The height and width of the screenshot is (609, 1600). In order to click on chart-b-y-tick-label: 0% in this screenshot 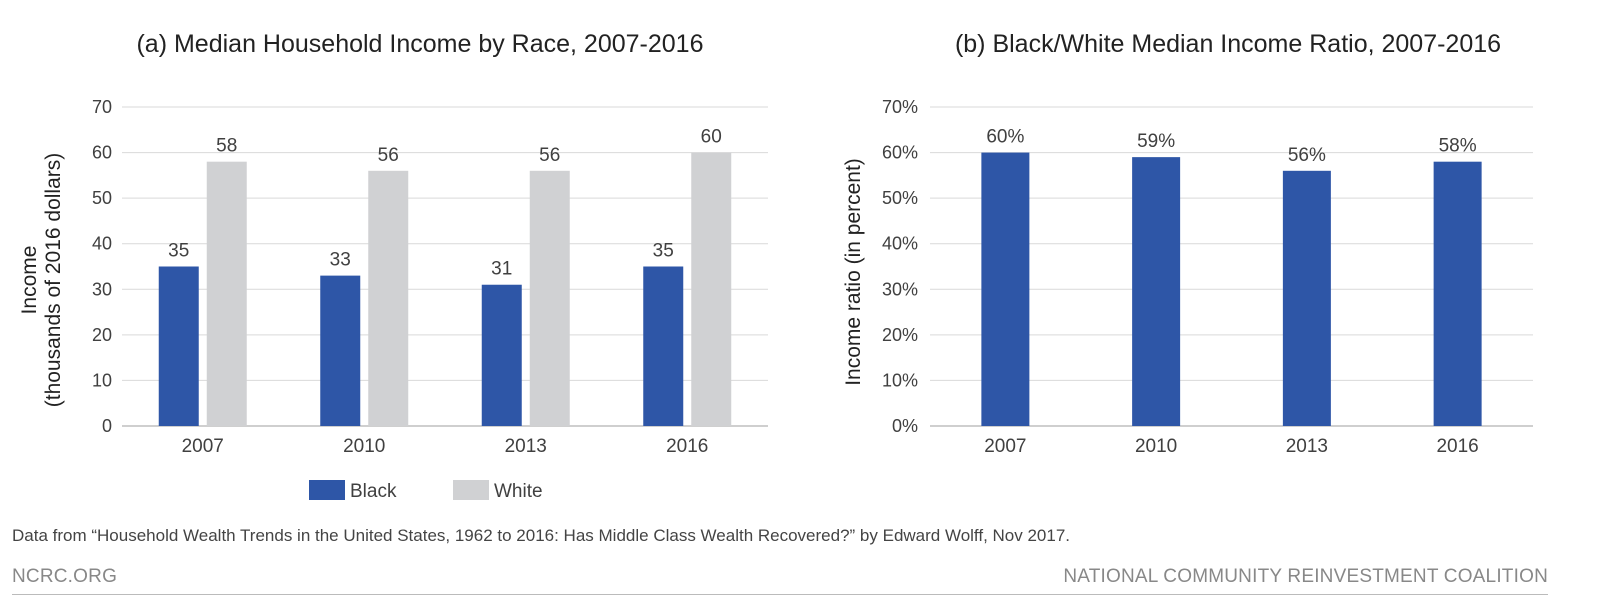, I will do `click(905, 426)`.